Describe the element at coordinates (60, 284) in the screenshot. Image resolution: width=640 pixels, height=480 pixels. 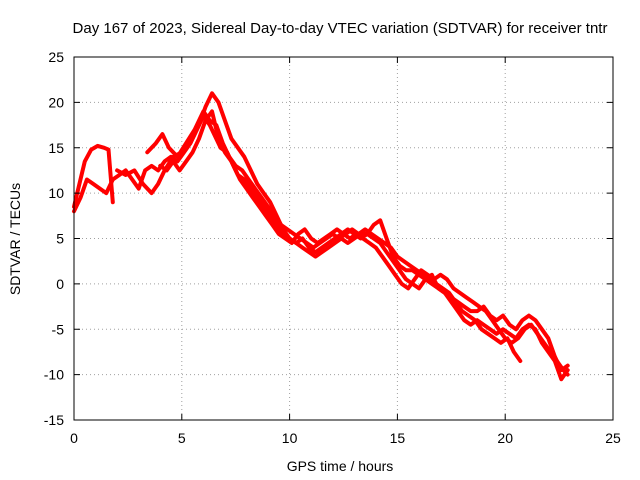
I see `y-tick-label: 0` at that location.